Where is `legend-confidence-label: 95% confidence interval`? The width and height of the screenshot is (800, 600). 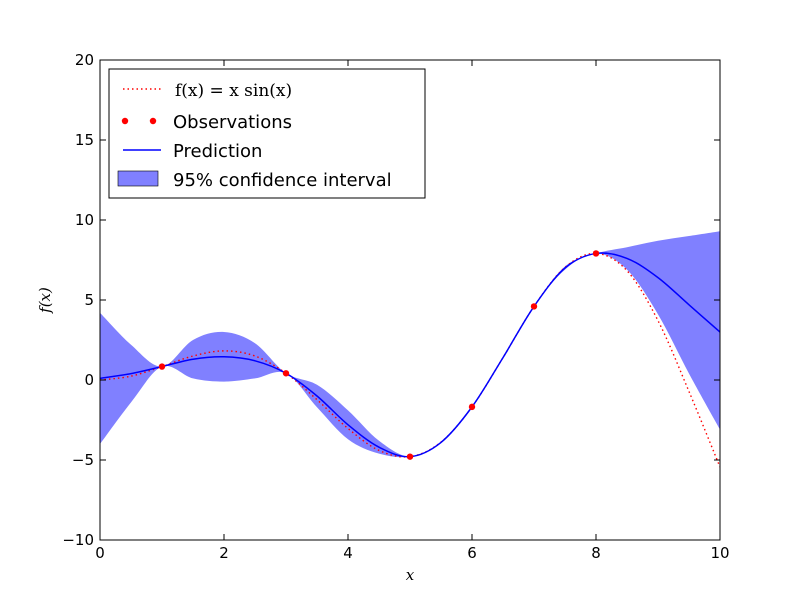
legend-confidence-label: 95% confidence interval is located at coordinates (282, 180).